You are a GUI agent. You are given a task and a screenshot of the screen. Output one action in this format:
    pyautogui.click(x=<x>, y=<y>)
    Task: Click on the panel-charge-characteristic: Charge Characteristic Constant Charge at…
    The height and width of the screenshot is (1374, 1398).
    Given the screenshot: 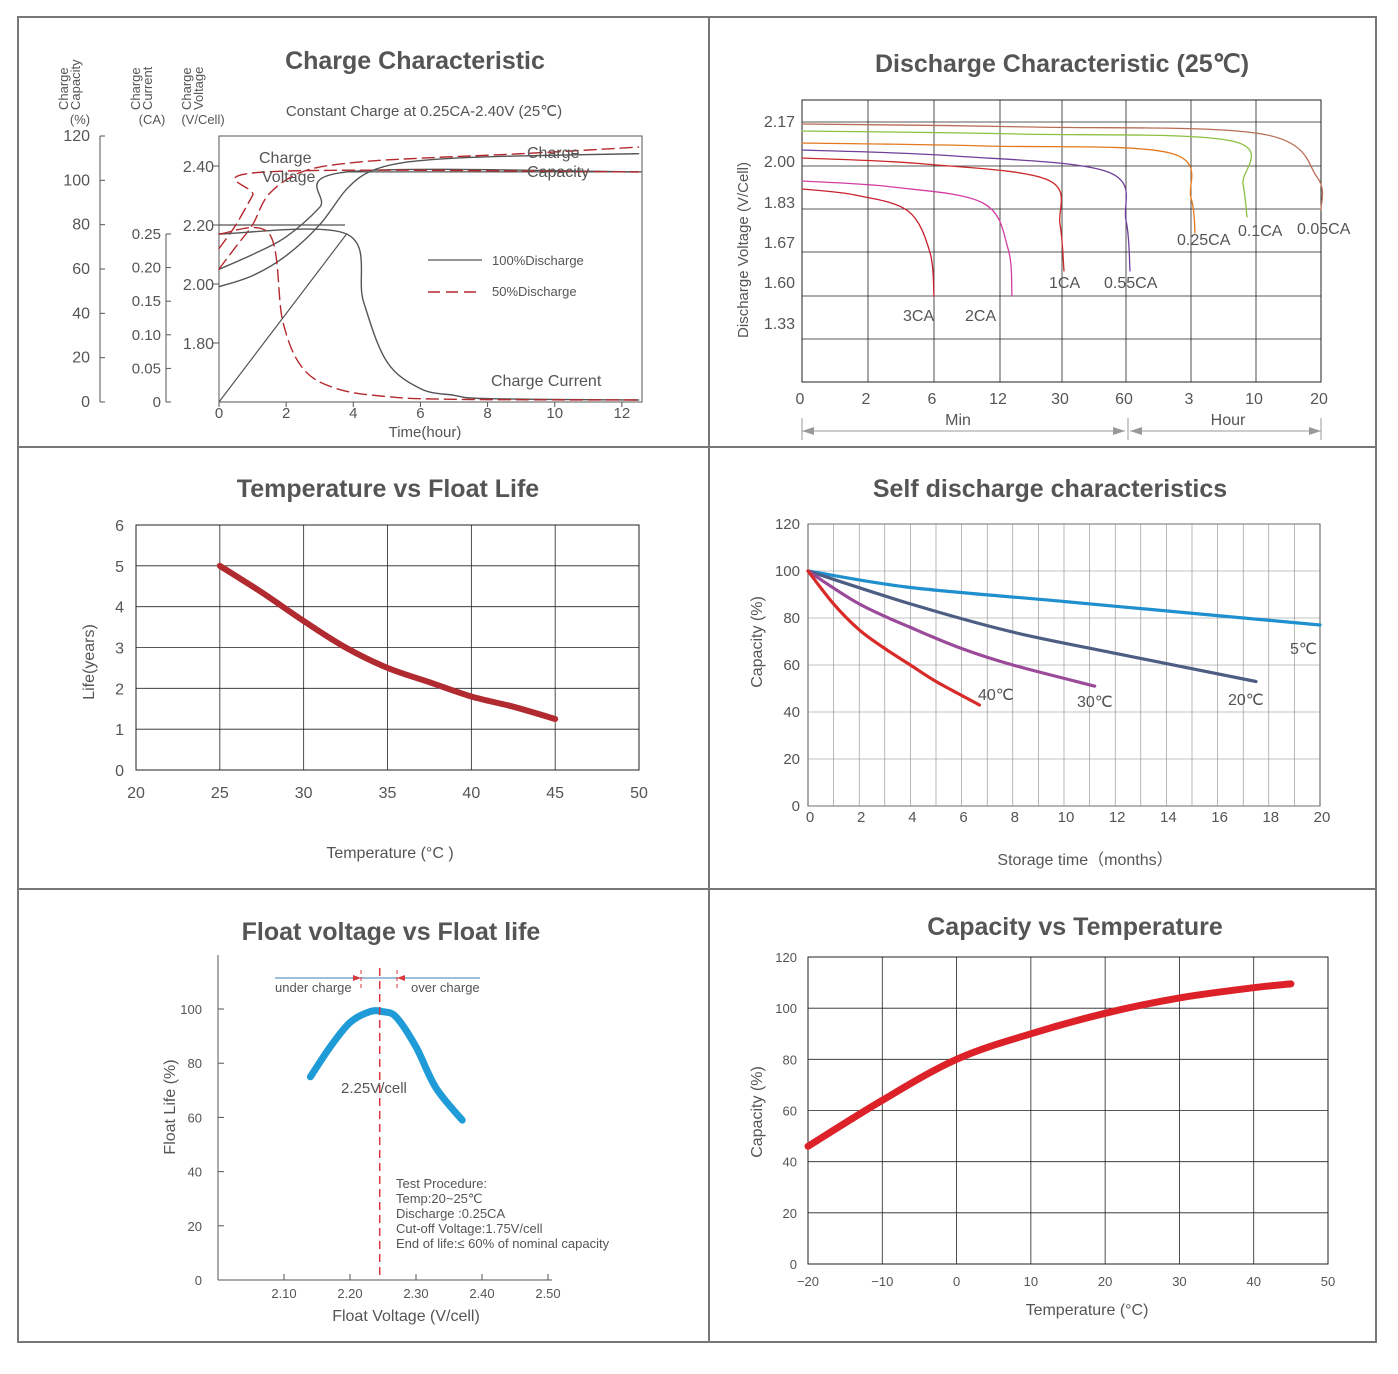 What is the action you would take?
    pyautogui.click(x=349, y=244)
    